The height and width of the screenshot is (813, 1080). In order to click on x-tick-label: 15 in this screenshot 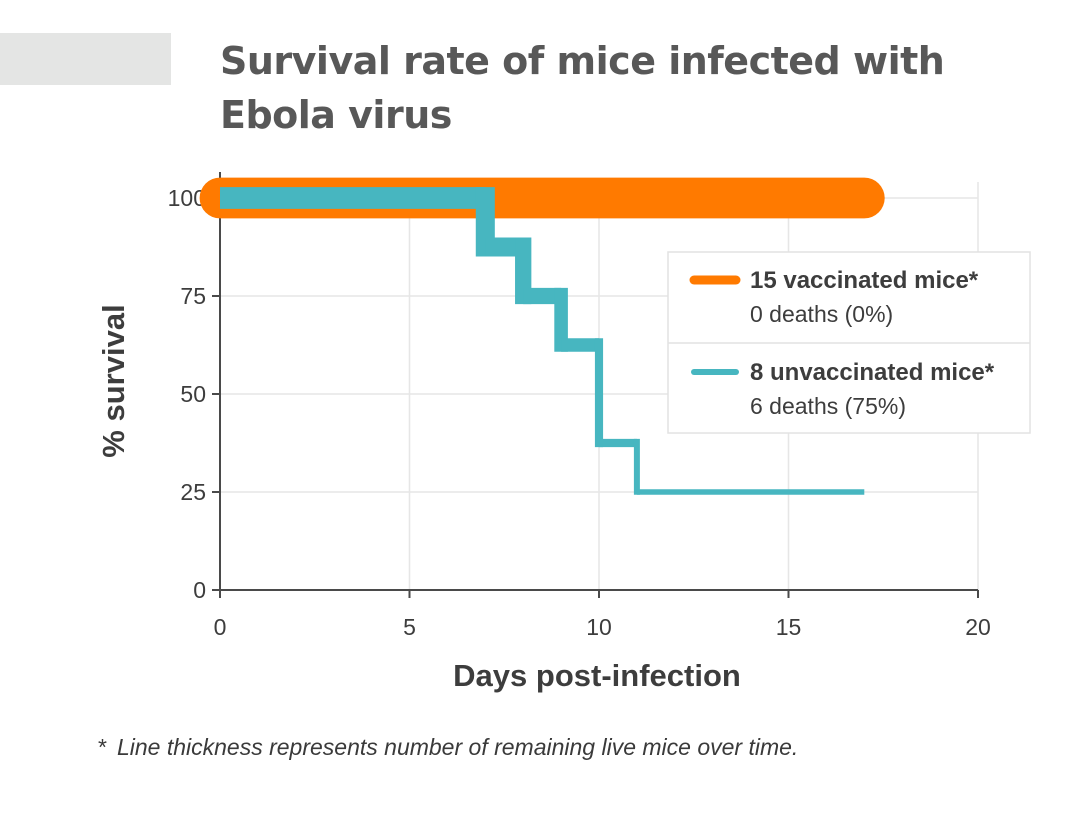, I will do `click(789, 627)`.